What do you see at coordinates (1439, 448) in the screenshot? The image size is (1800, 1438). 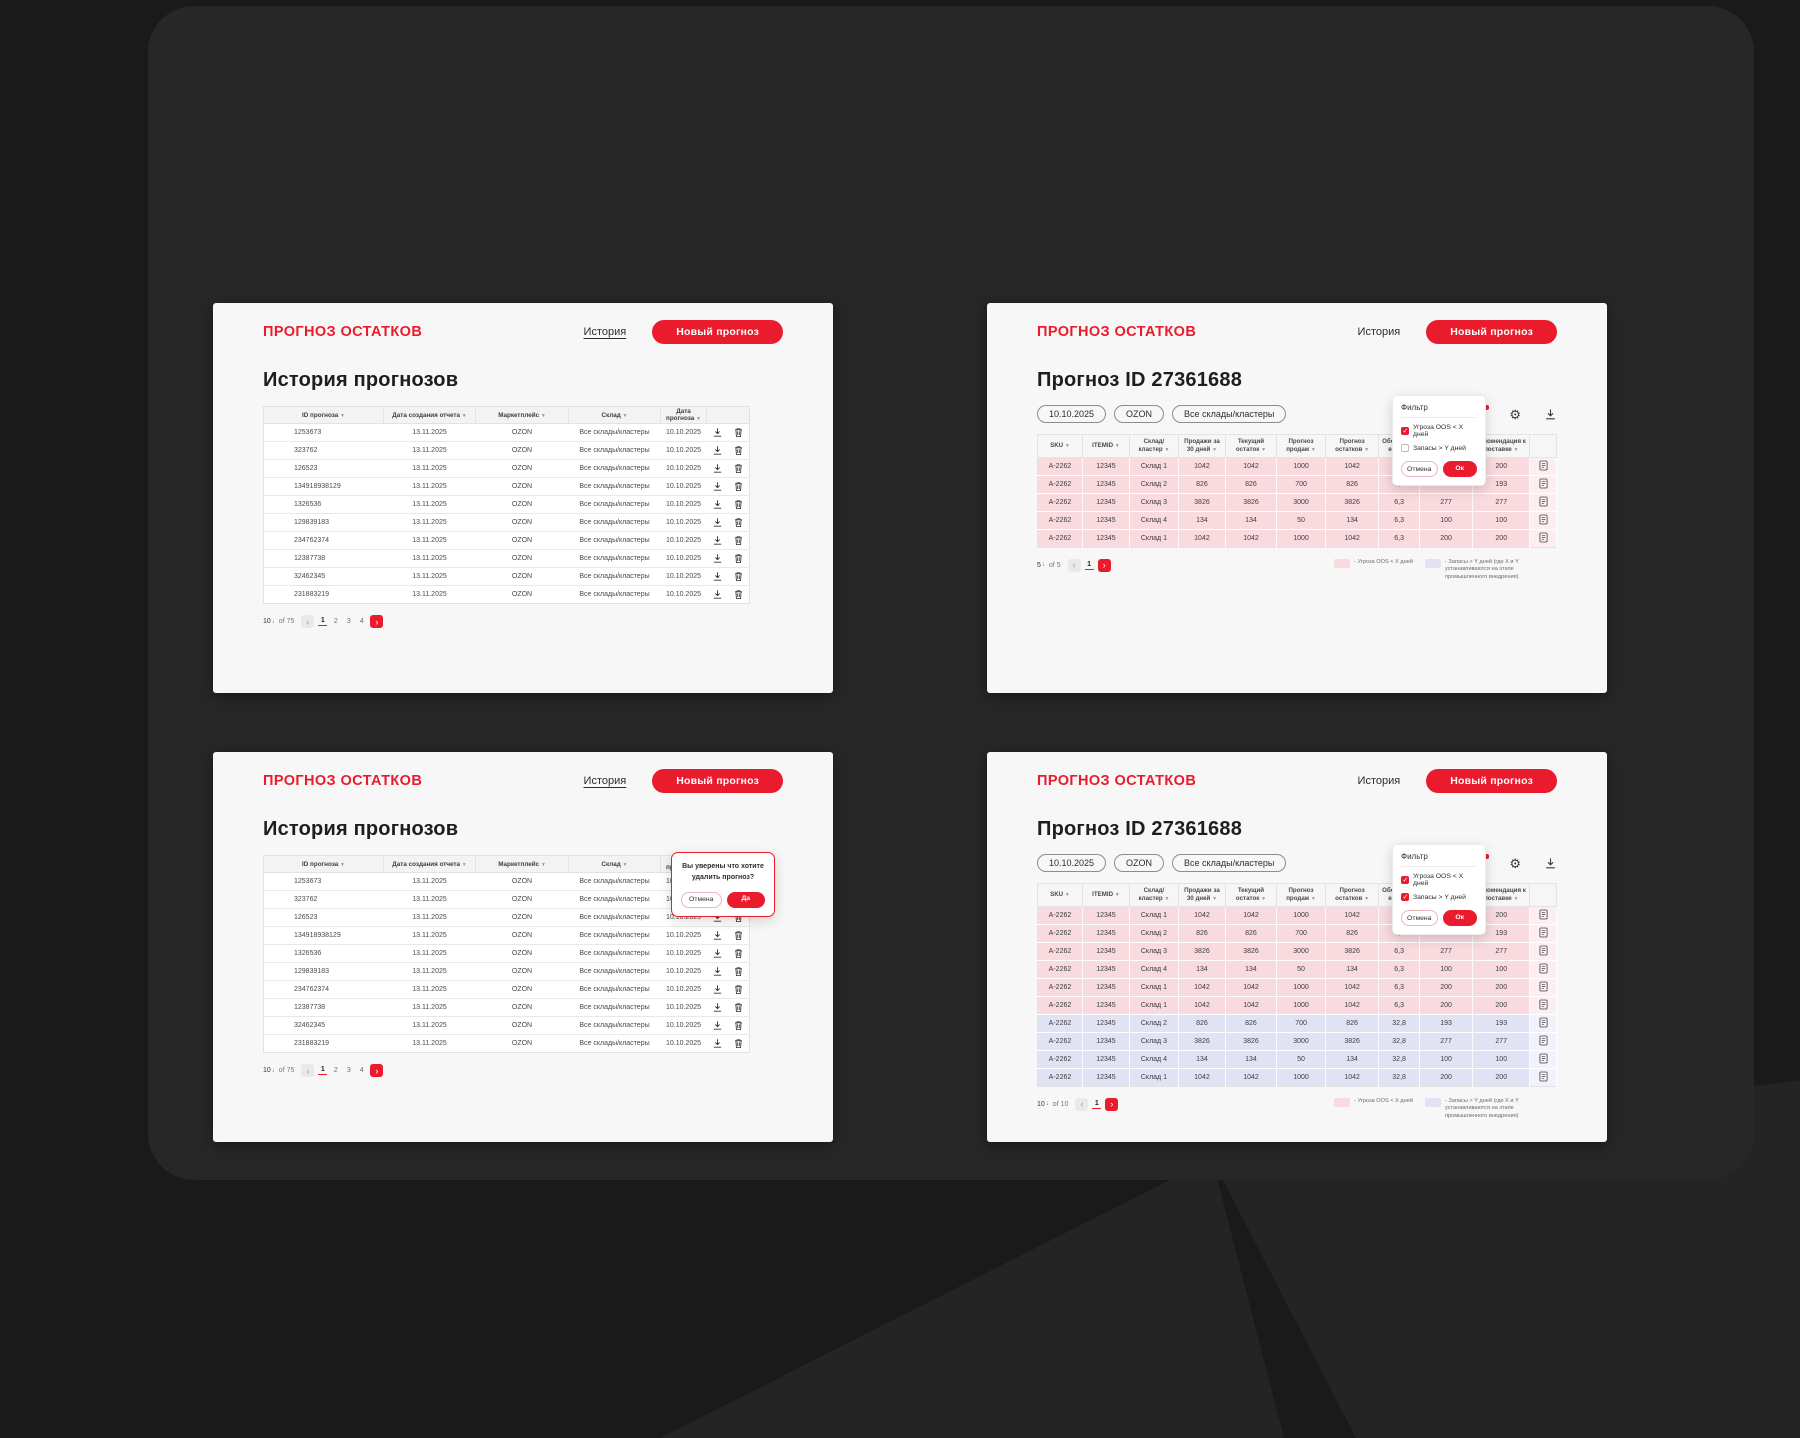 I see `filter-option-stock: Запасы > Y дней` at bounding box center [1439, 448].